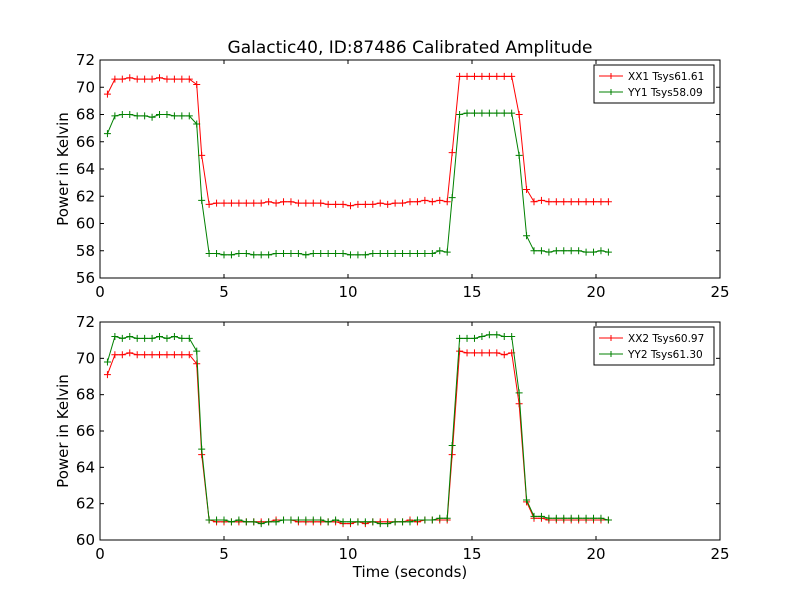 Image resolution: width=800 pixels, height=604 pixels. Describe the element at coordinates (665, 355) in the screenshot. I see `legend-label: YY2 Tsys61.30` at that location.